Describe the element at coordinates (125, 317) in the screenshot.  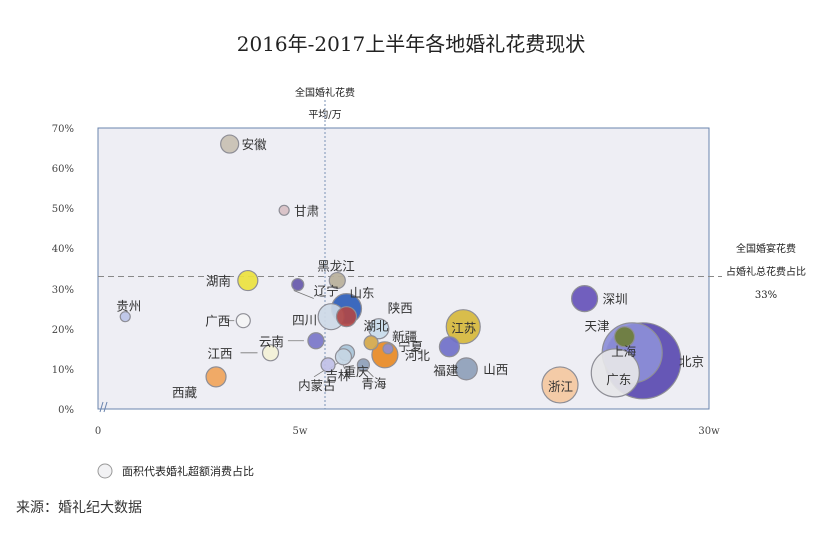
I see `bubble-贵州` at that location.